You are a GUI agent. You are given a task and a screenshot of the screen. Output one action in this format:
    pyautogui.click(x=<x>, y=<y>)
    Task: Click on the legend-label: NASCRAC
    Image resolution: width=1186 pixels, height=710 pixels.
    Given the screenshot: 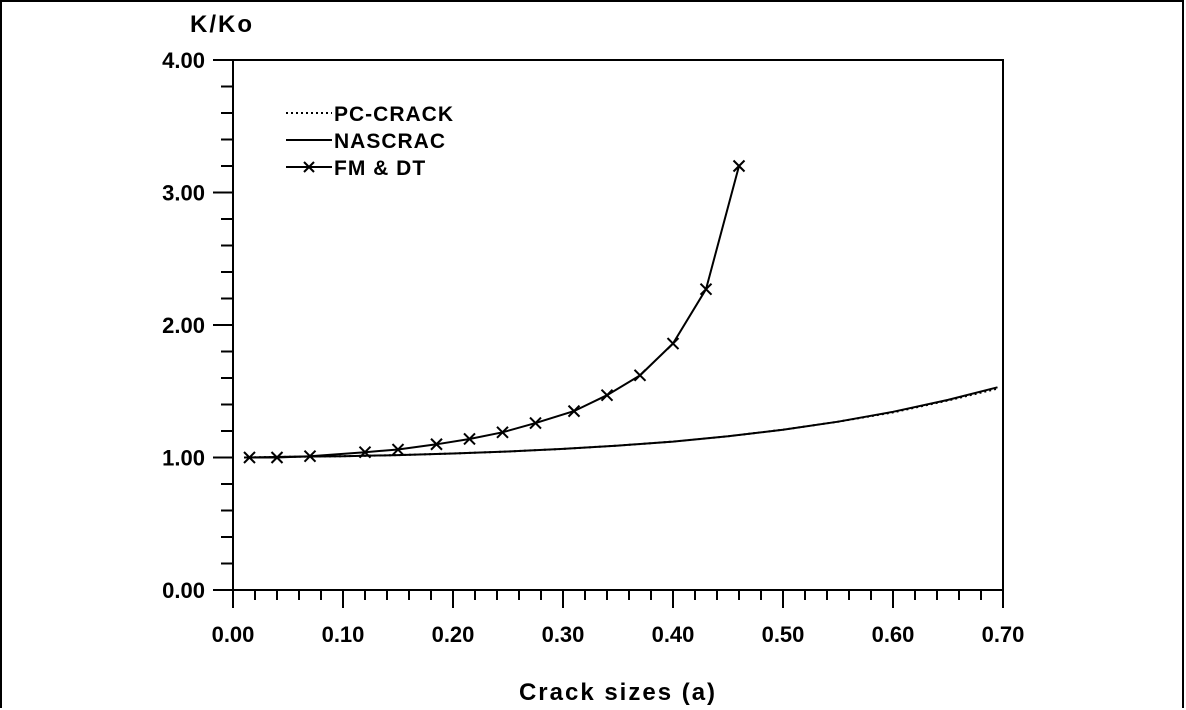 What is the action you would take?
    pyautogui.click(x=390, y=141)
    